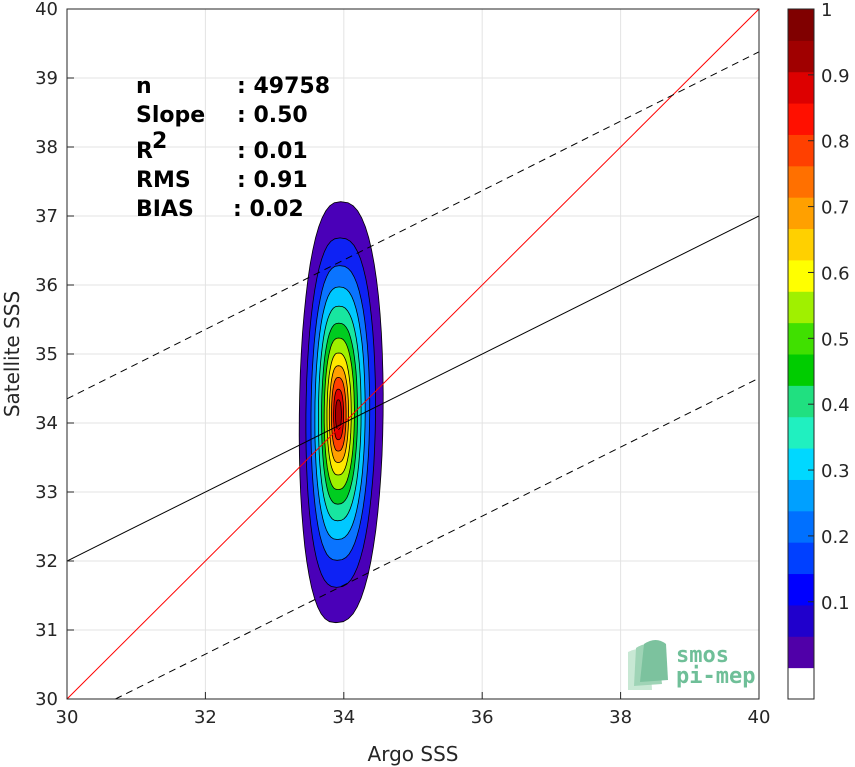 The image size is (855, 767). I want to click on colorbar-tick-label: 0.6, so click(835, 273).